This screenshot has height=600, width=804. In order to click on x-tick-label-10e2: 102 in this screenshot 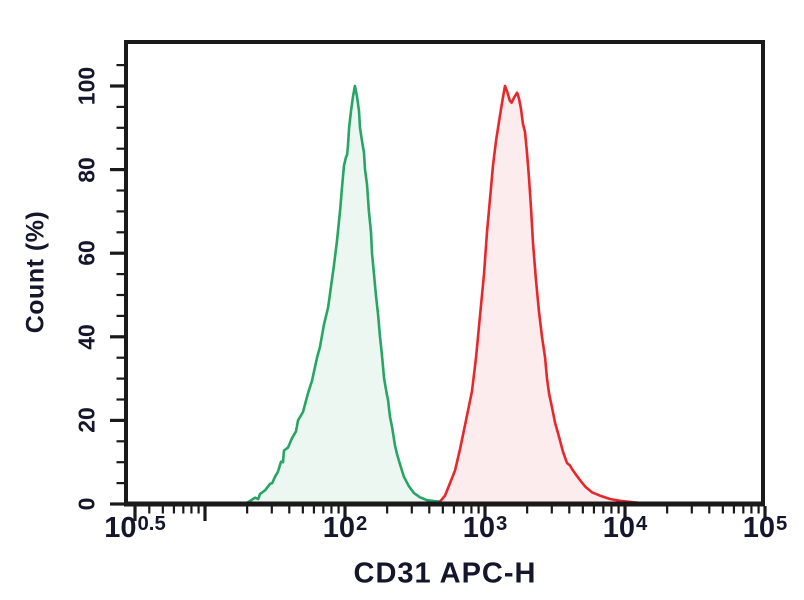, I will do `click(345, 528)`.